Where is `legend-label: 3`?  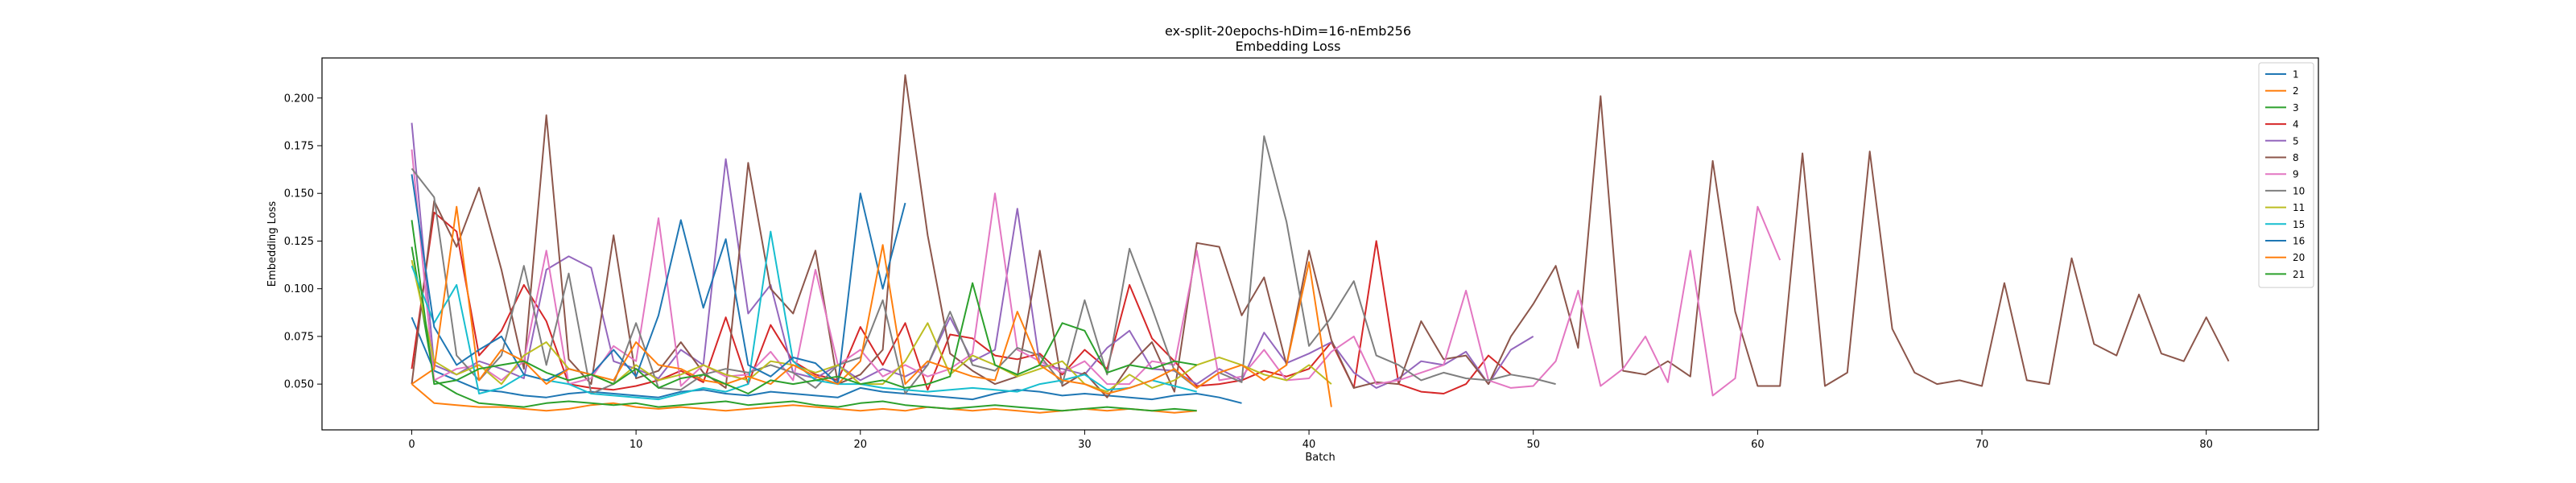
legend-label: 3 is located at coordinates (2296, 108).